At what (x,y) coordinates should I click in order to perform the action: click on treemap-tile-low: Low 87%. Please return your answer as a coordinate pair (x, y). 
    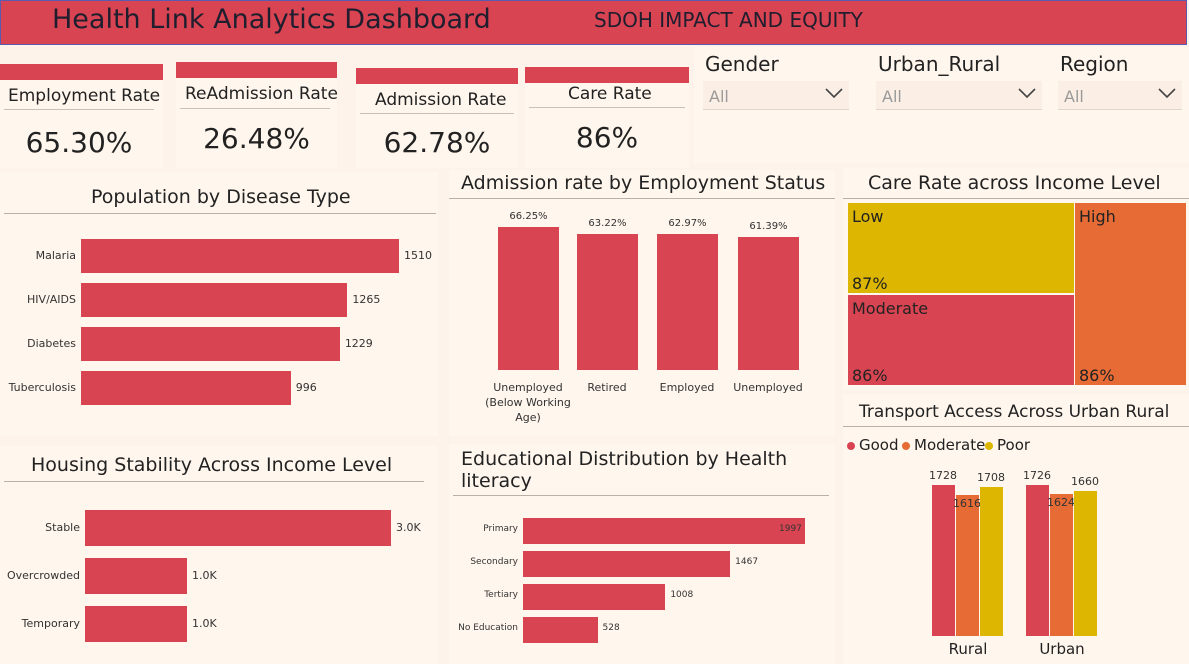
    Looking at the image, I should click on (961, 248).